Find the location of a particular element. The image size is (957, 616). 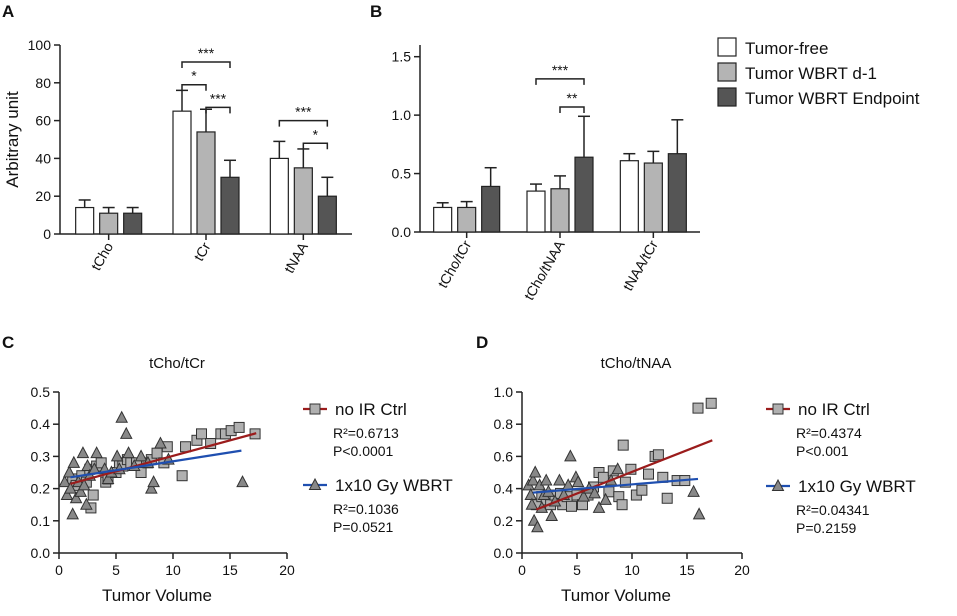

x-tick-label: 0 is located at coordinates (522, 570).